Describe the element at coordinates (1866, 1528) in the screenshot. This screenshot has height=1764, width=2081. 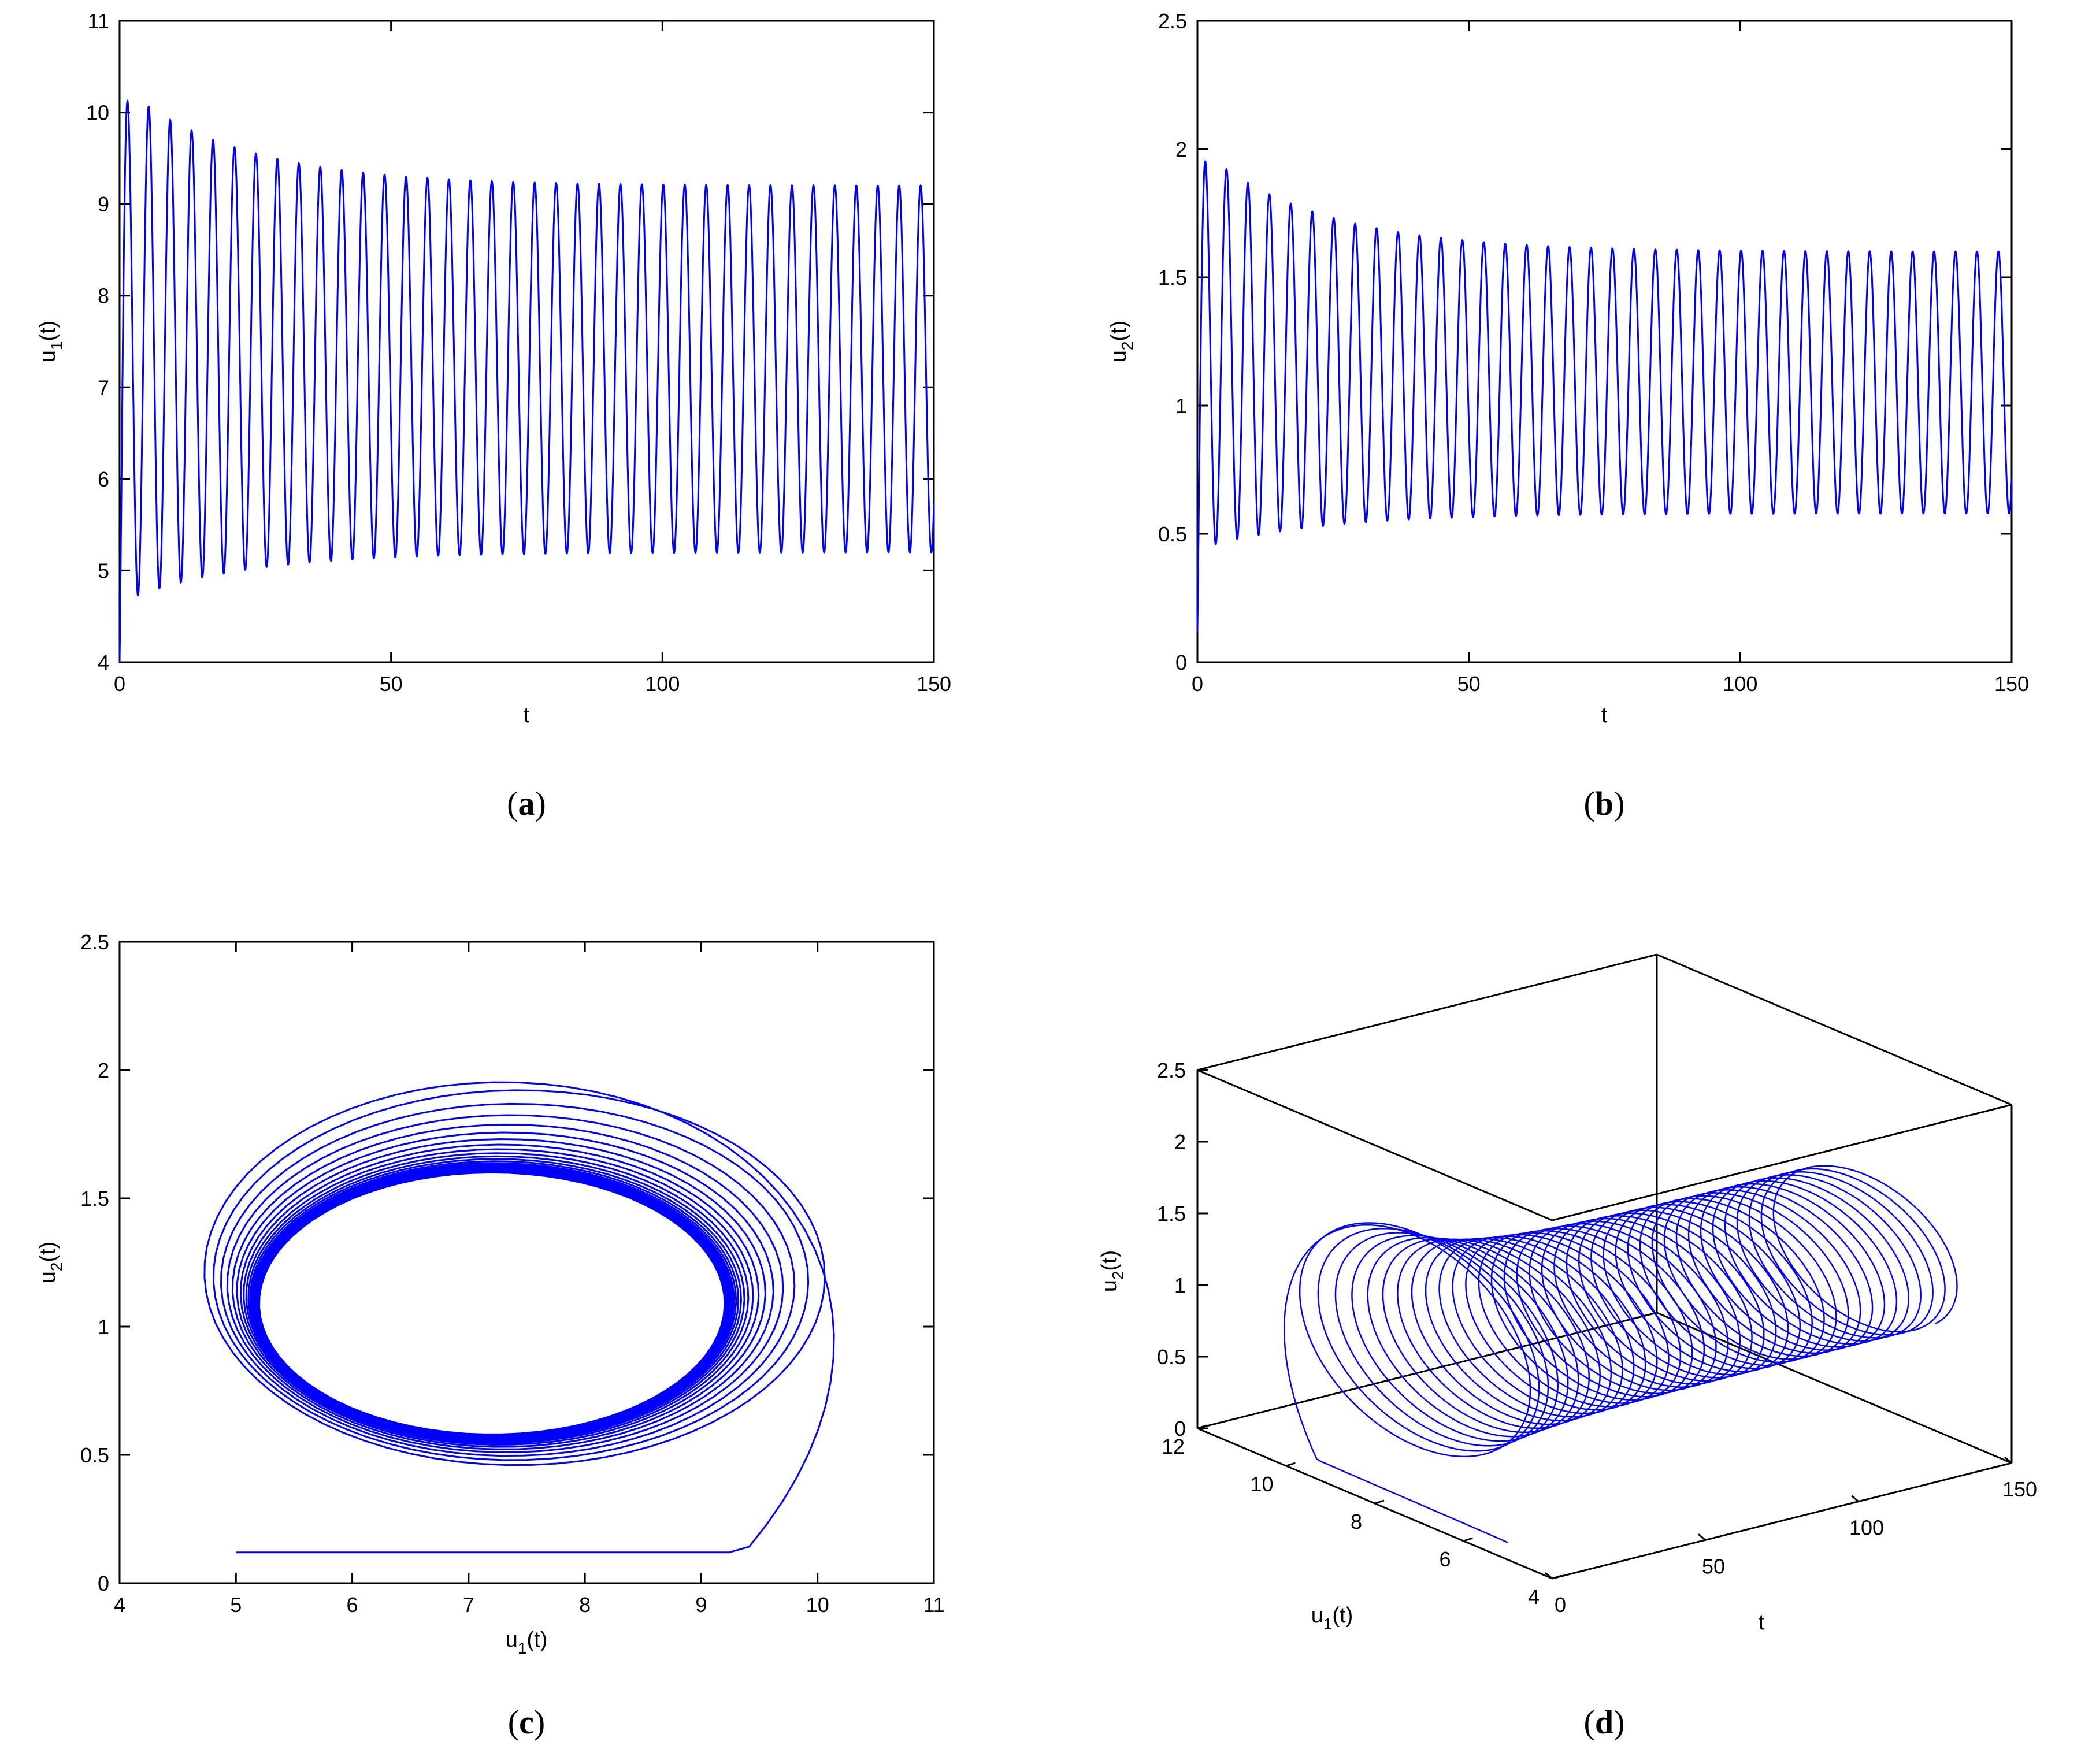
I see `panel-d-t-tick-label: 100` at that location.